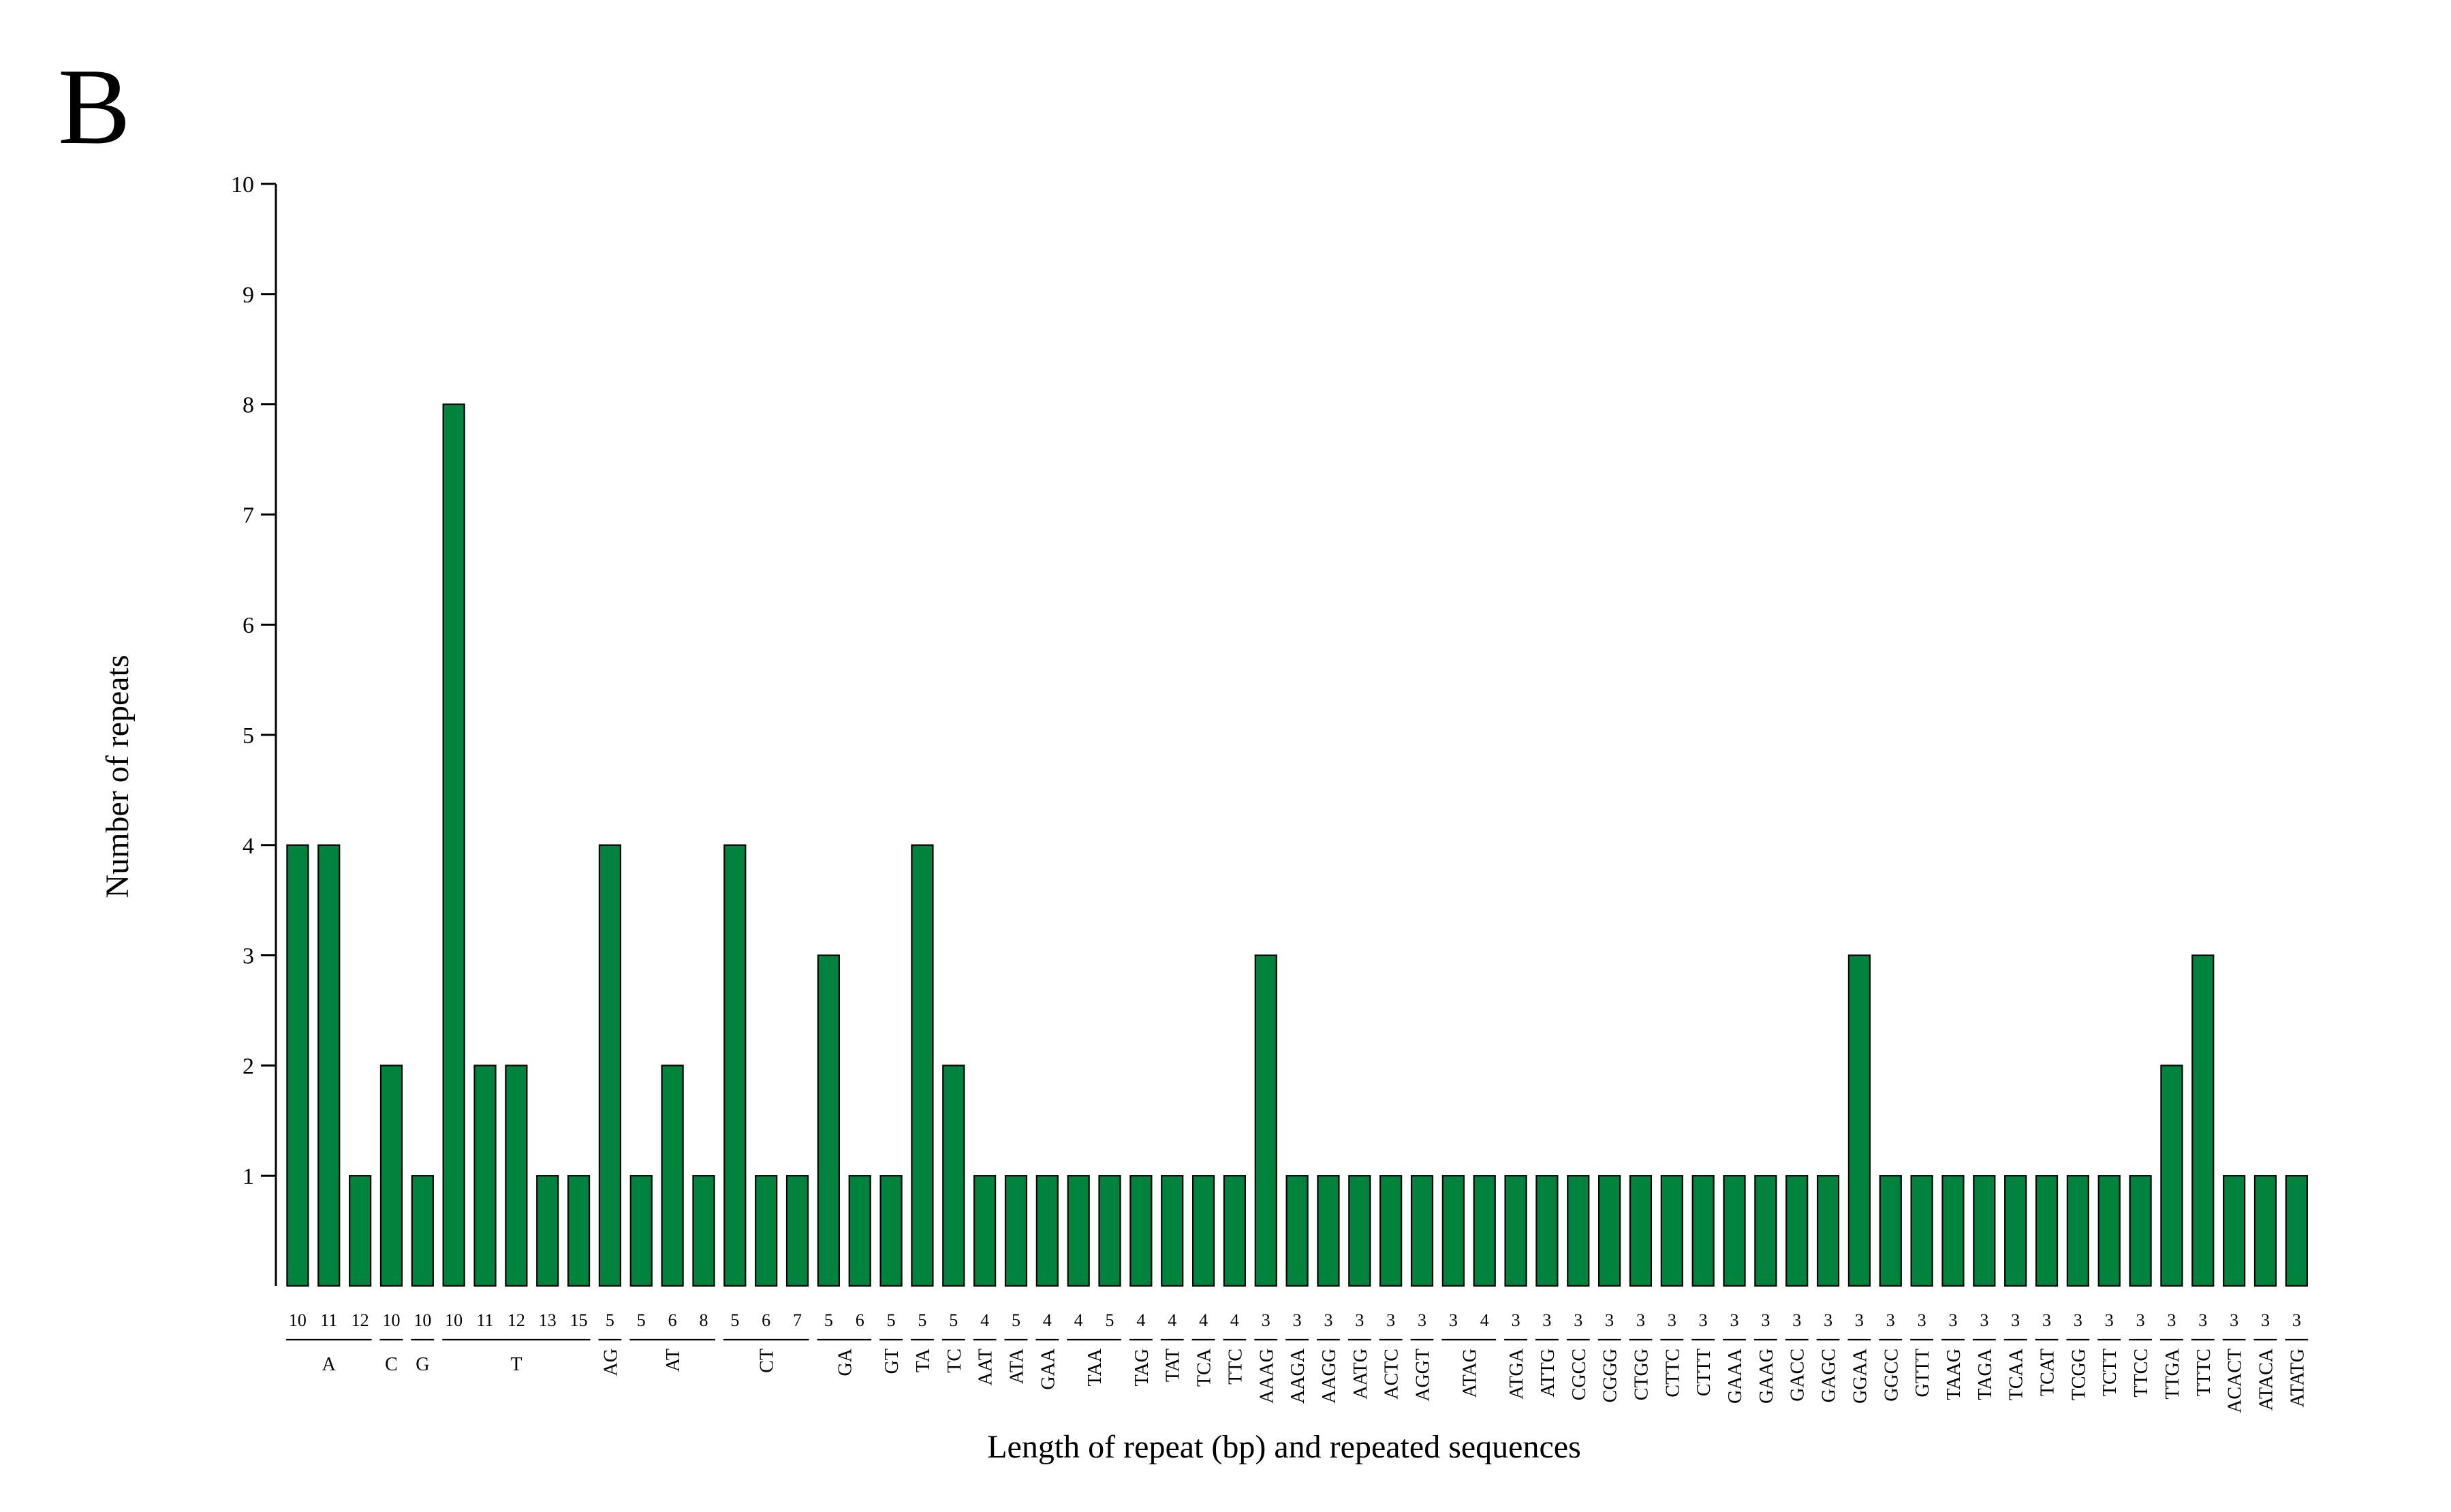 The width and height of the screenshot is (2451, 1512). What do you see at coordinates (2266, 1379) in the screenshot?
I see `sequence-label: ATACA` at bounding box center [2266, 1379].